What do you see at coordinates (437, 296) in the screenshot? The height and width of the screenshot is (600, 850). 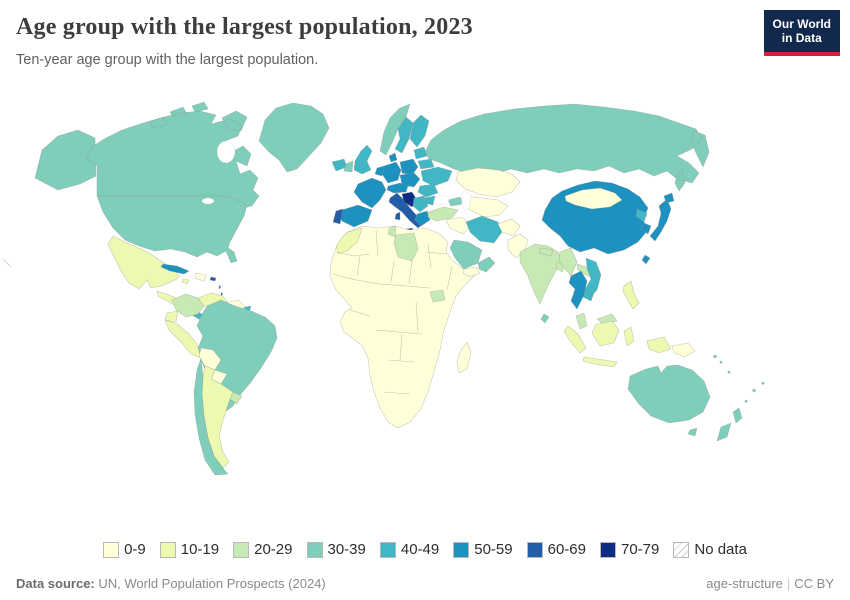 I see `country-south-sudan` at bounding box center [437, 296].